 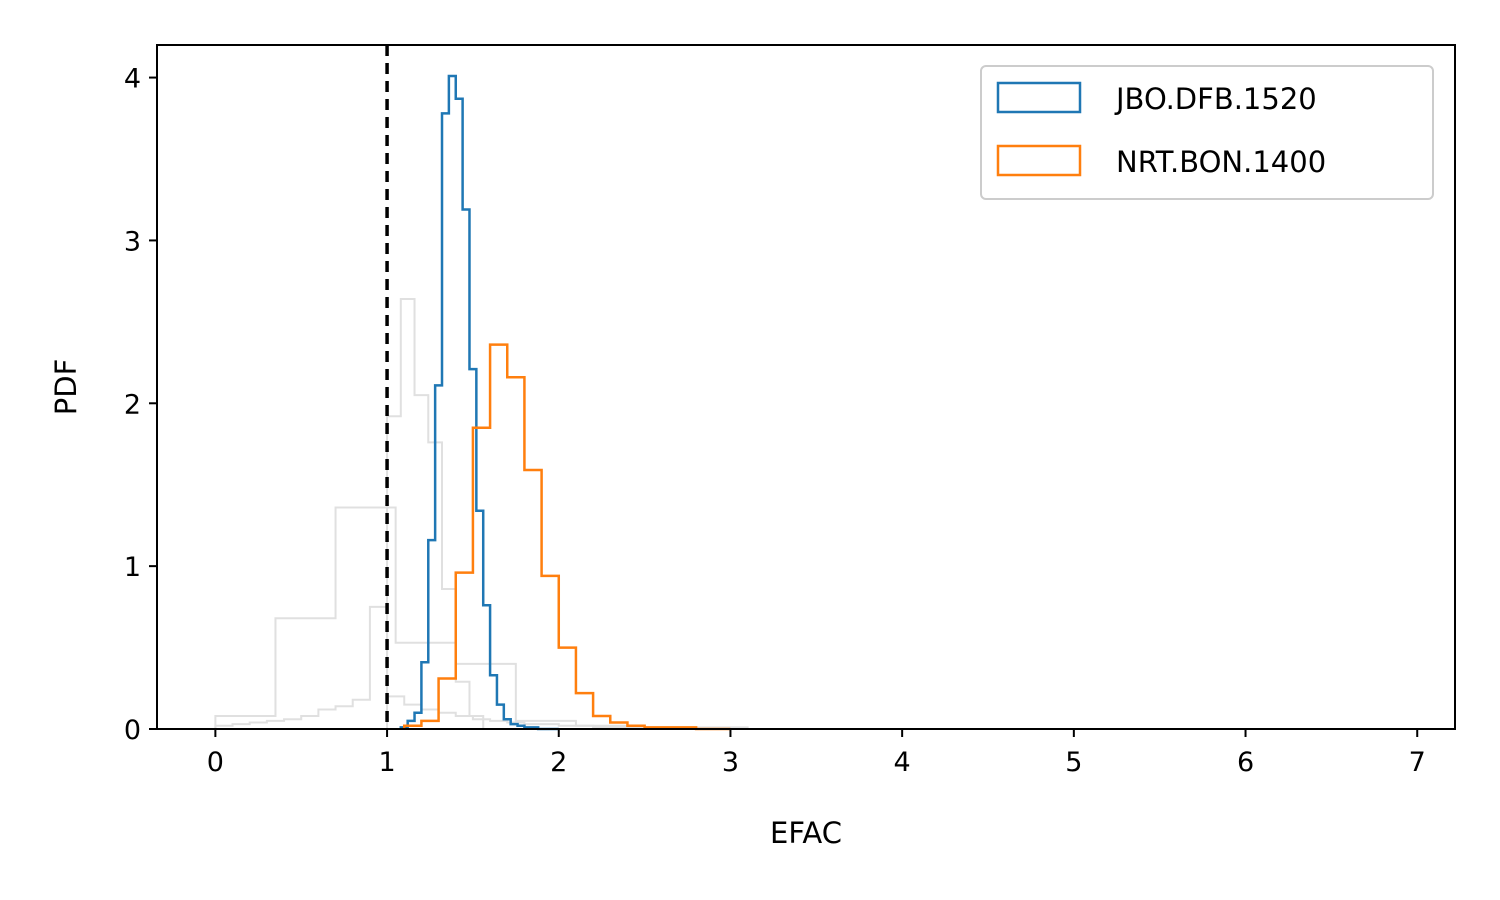 What do you see at coordinates (902, 762) in the screenshot?
I see `x-tick-label: 4` at bounding box center [902, 762].